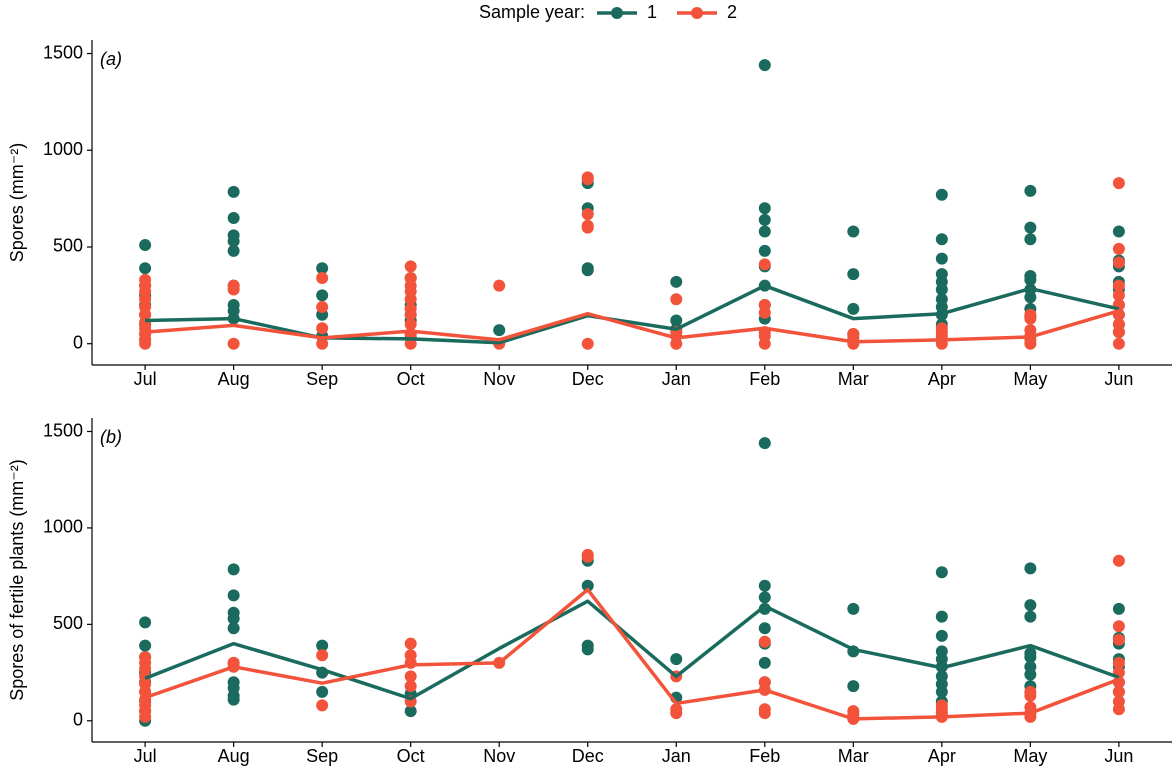  Describe the element at coordinates (1118, 379) in the screenshot. I see `x-tick-label: Jun` at that location.